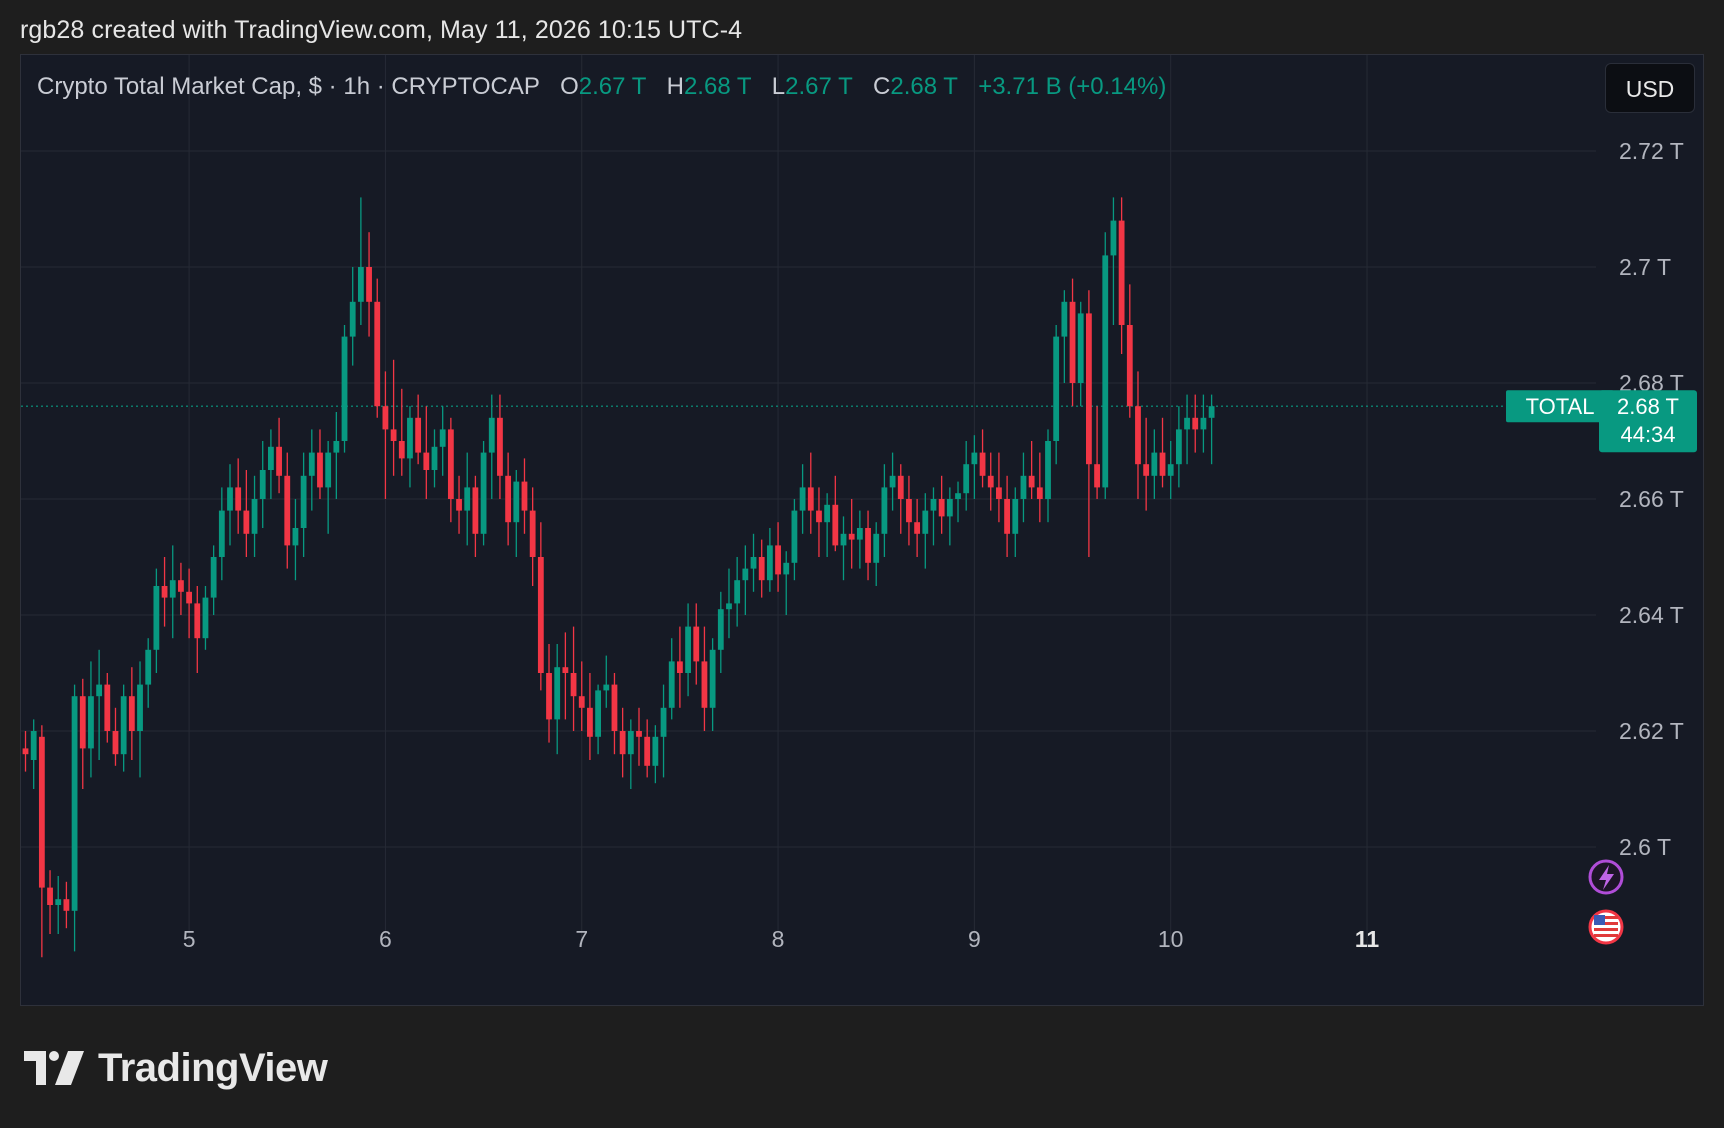  What do you see at coordinates (1650, 88) in the screenshot?
I see `currency-button: USD` at bounding box center [1650, 88].